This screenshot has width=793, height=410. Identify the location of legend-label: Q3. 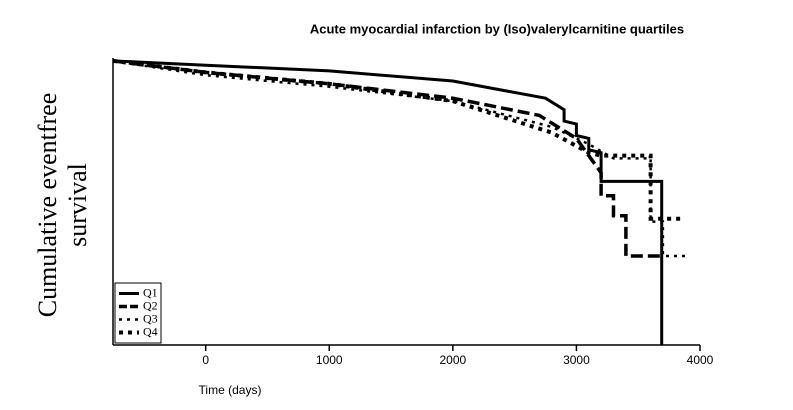
(150, 318).